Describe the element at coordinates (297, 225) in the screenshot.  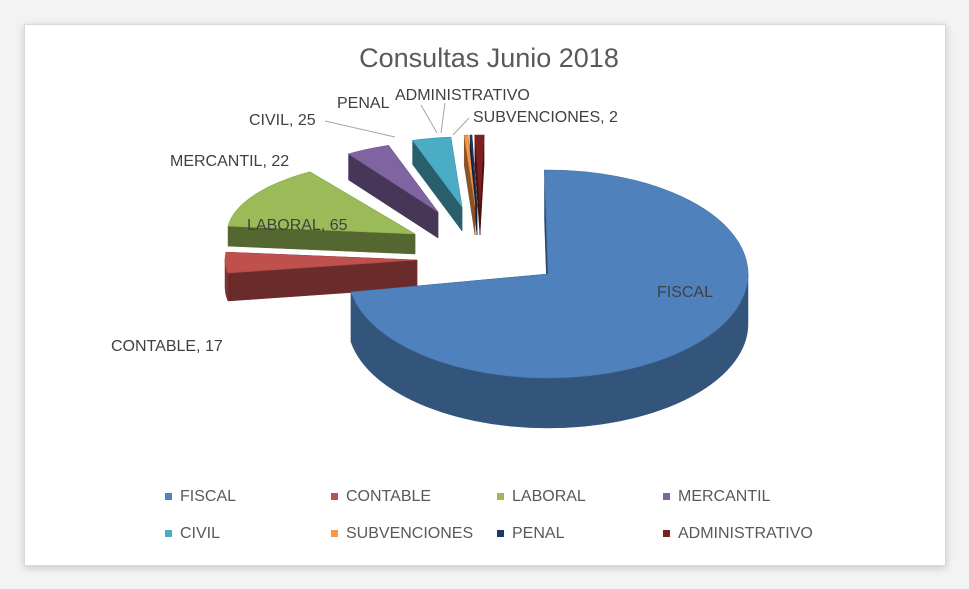
I see `slice-label-laboral: LABORAL, 65` at that location.